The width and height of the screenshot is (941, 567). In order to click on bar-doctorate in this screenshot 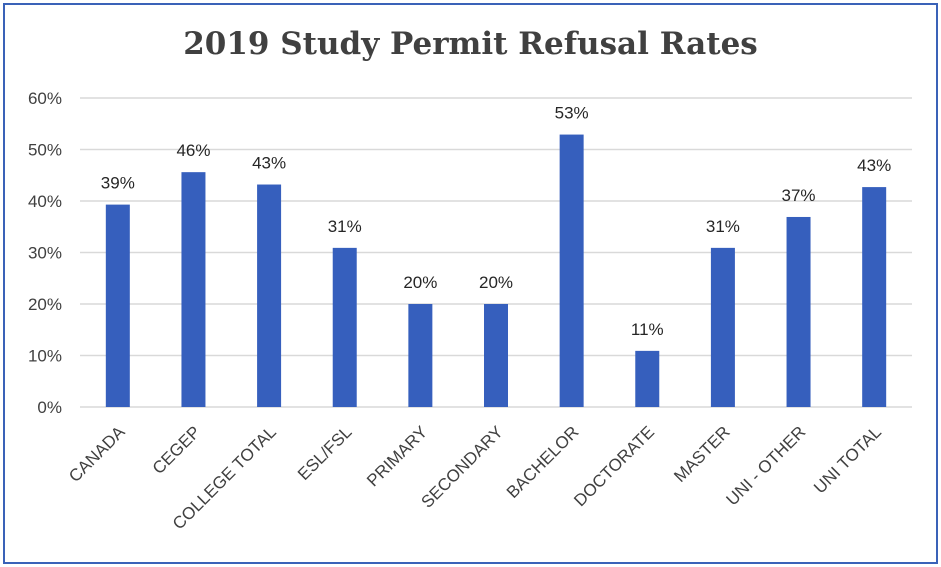, I will do `click(647, 378)`.